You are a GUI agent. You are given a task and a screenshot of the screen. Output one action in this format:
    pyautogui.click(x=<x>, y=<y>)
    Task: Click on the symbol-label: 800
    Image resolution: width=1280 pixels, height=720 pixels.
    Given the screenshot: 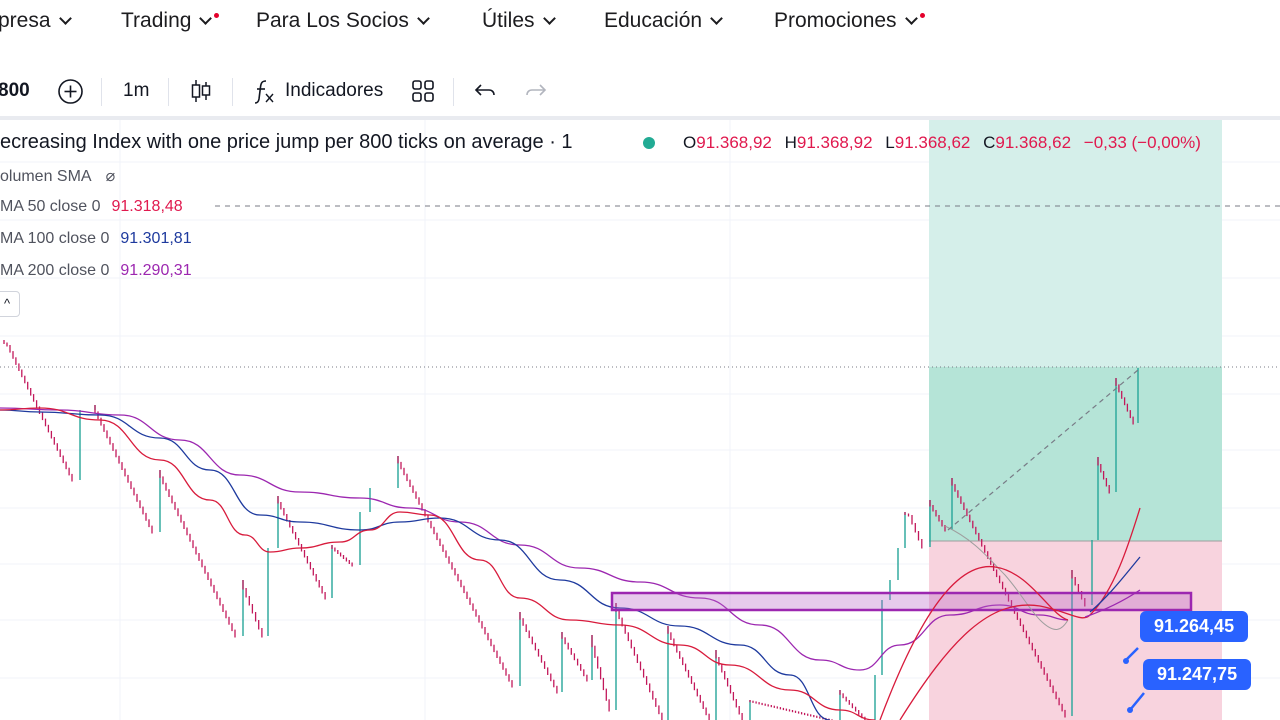 What is the action you would take?
    pyautogui.click(x=15, y=90)
    